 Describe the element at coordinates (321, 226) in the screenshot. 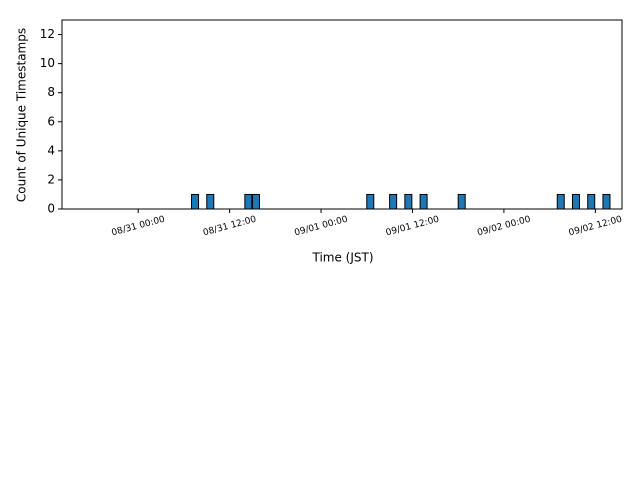

I see `x-tick-label: 09/01 00:00` at that location.